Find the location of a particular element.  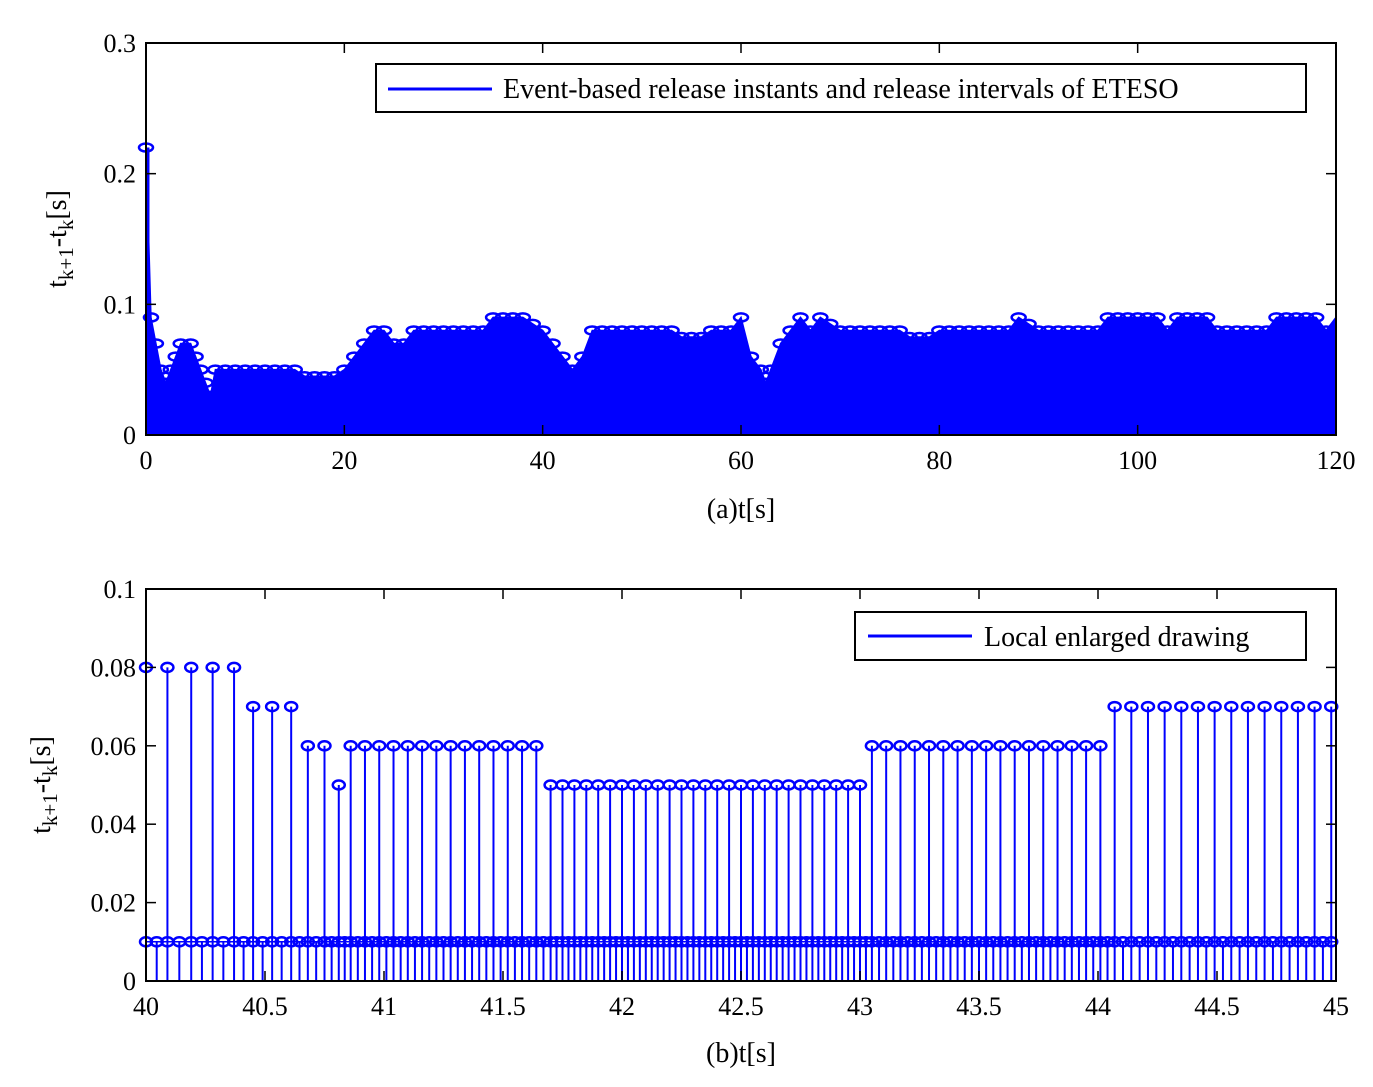

y-tick-label: 0.04 is located at coordinates (114, 824).